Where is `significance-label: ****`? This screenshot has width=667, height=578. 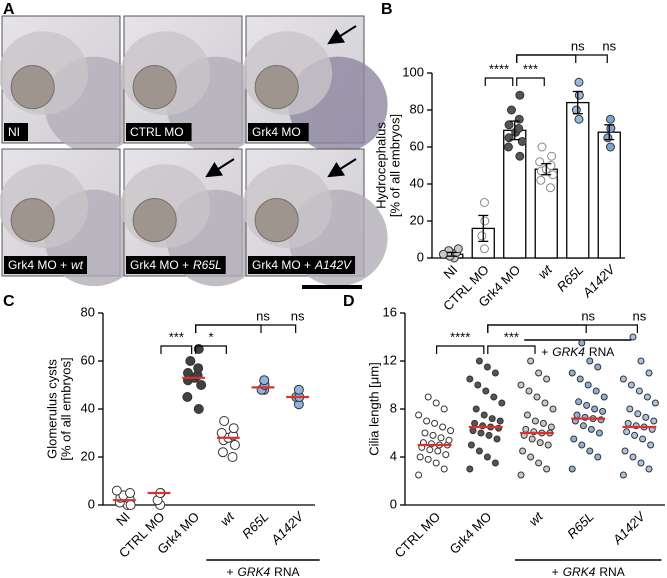 significance-label: **** is located at coordinates (460, 336).